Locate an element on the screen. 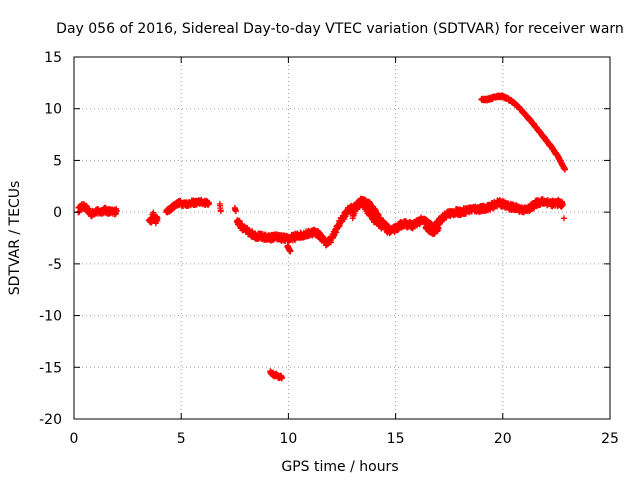 This screenshot has height=480, width=640. x-tick-label: 25 is located at coordinates (610, 439).